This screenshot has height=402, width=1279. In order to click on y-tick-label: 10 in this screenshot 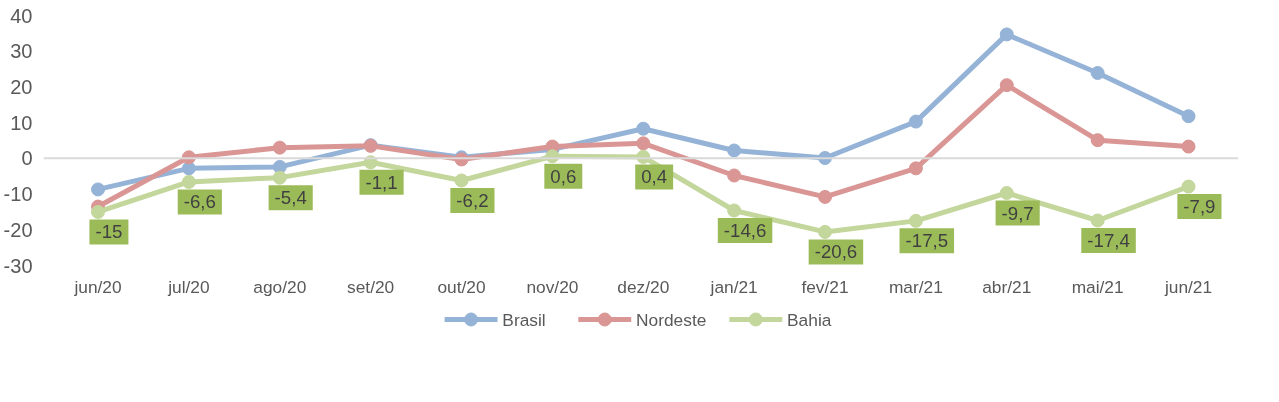, I will do `click(21, 122)`.